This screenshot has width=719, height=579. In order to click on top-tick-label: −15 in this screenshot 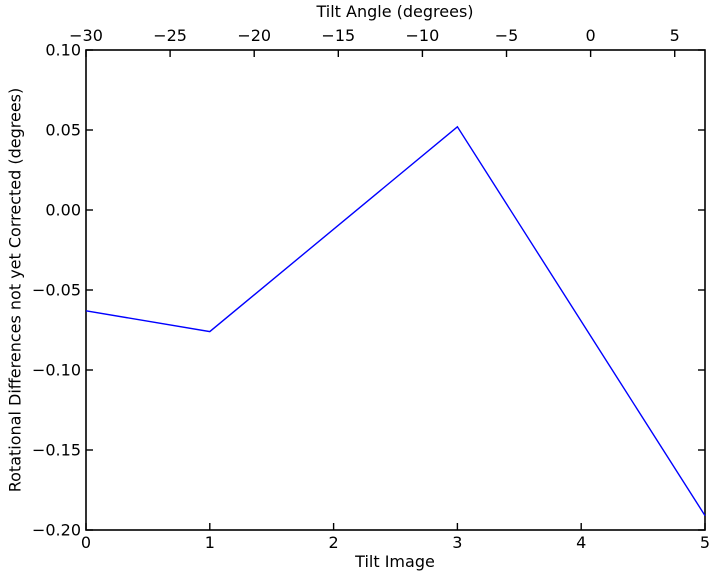, I will do `click(338, 35)`.